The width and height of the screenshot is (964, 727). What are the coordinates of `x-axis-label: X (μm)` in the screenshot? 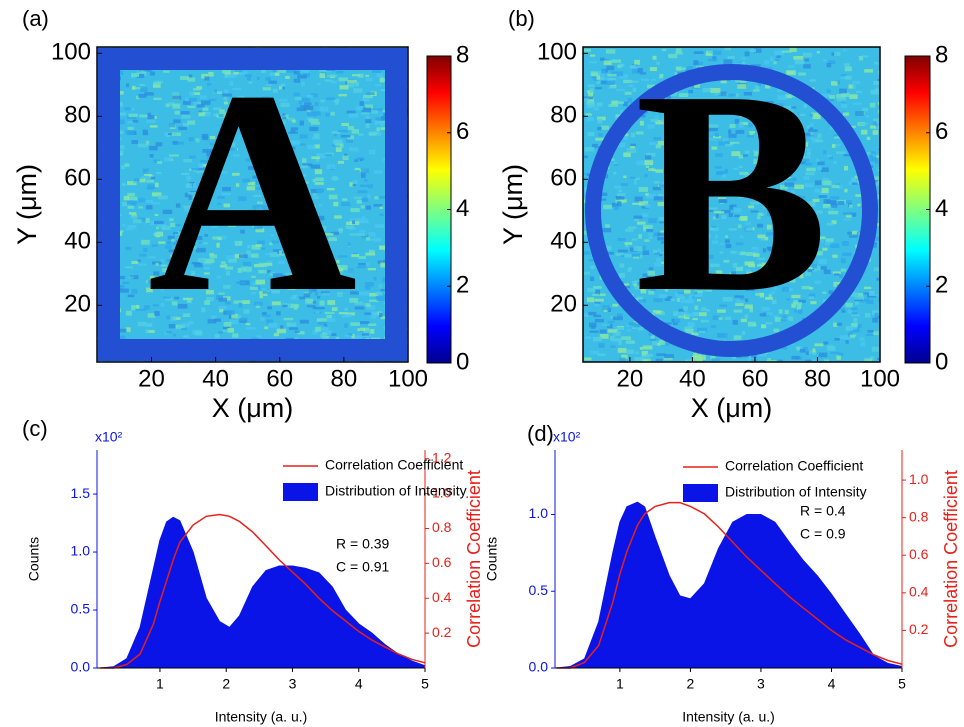 It's located at (253, 408).